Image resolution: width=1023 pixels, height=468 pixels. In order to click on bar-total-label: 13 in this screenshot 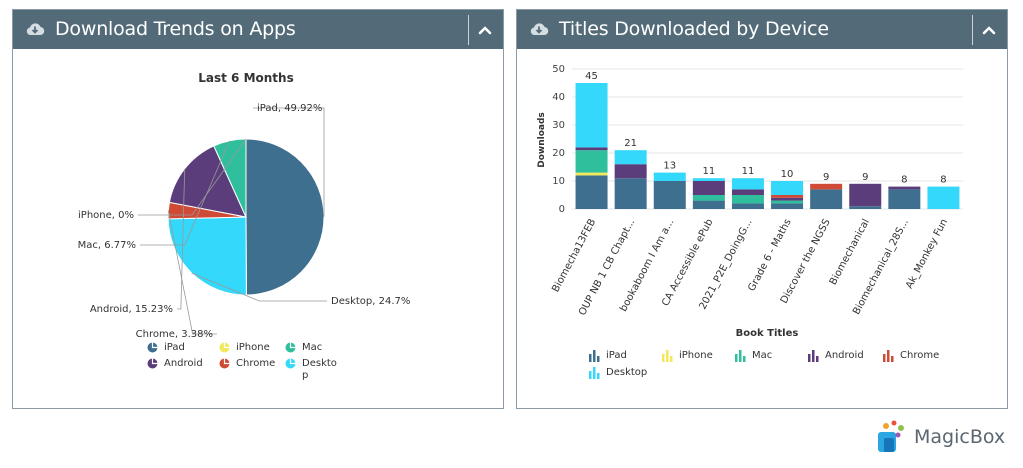, I will do `click(669, 166)`.